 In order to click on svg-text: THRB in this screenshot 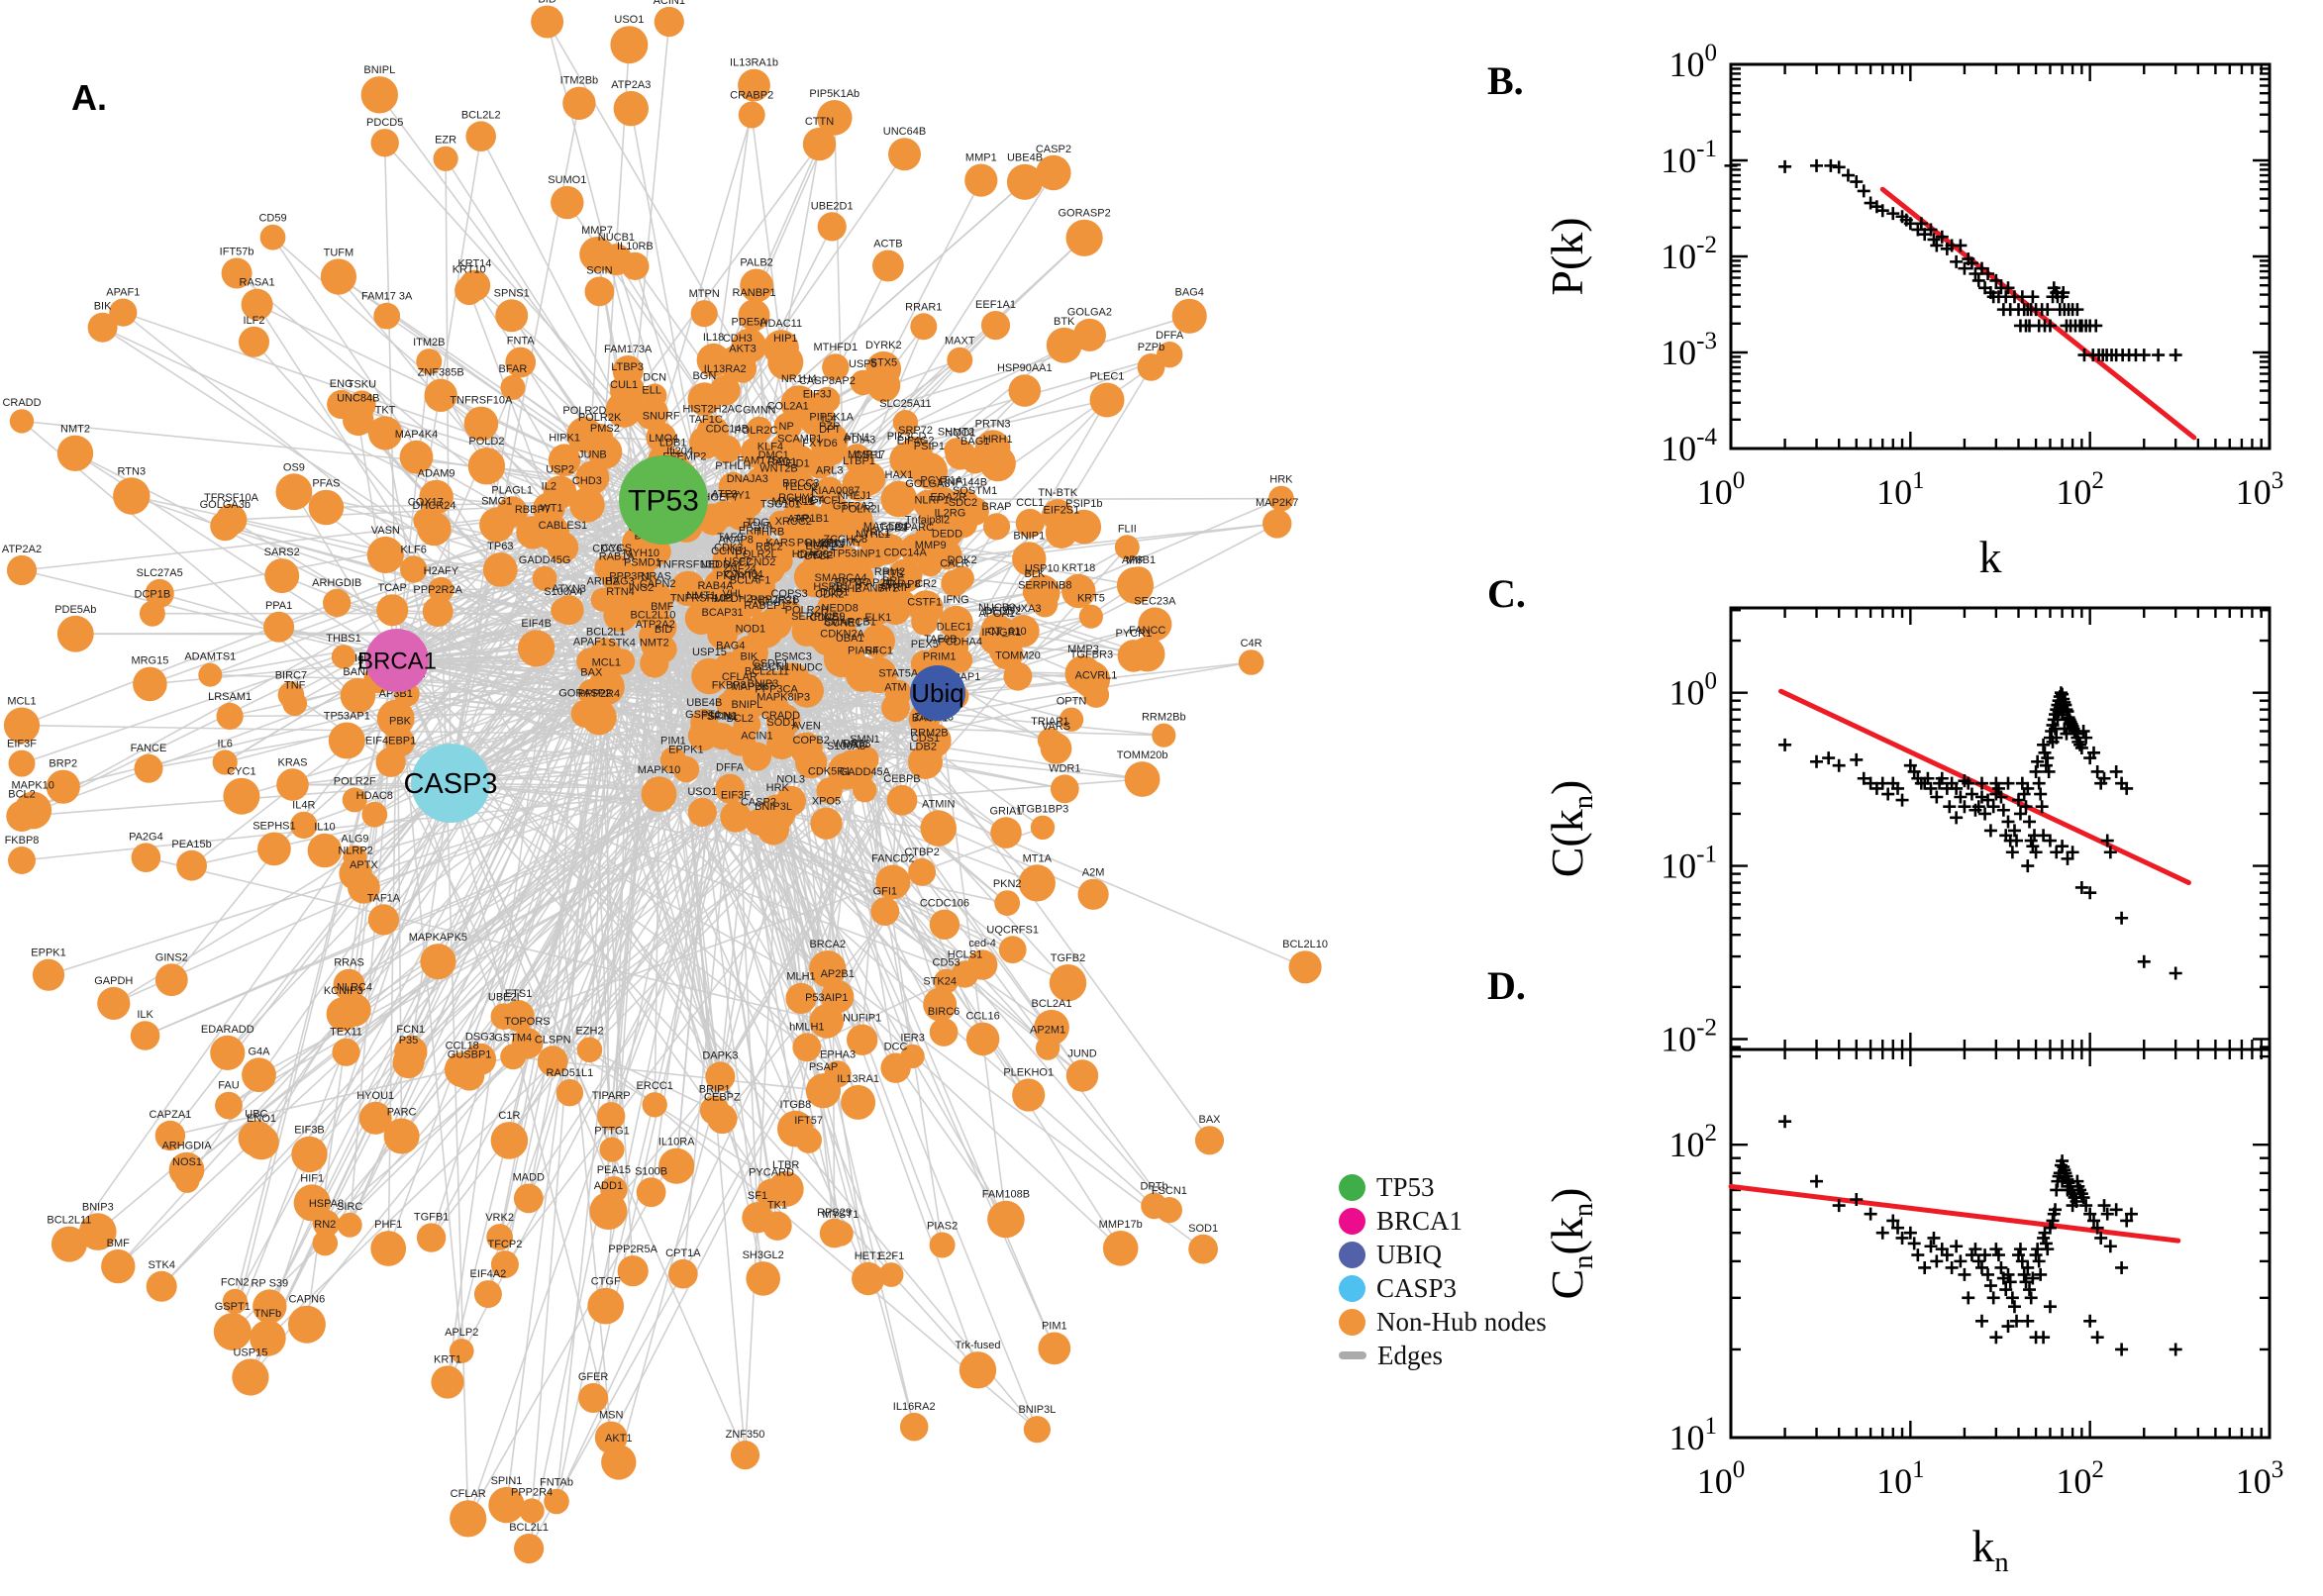, I will do `click(769, 533)`.